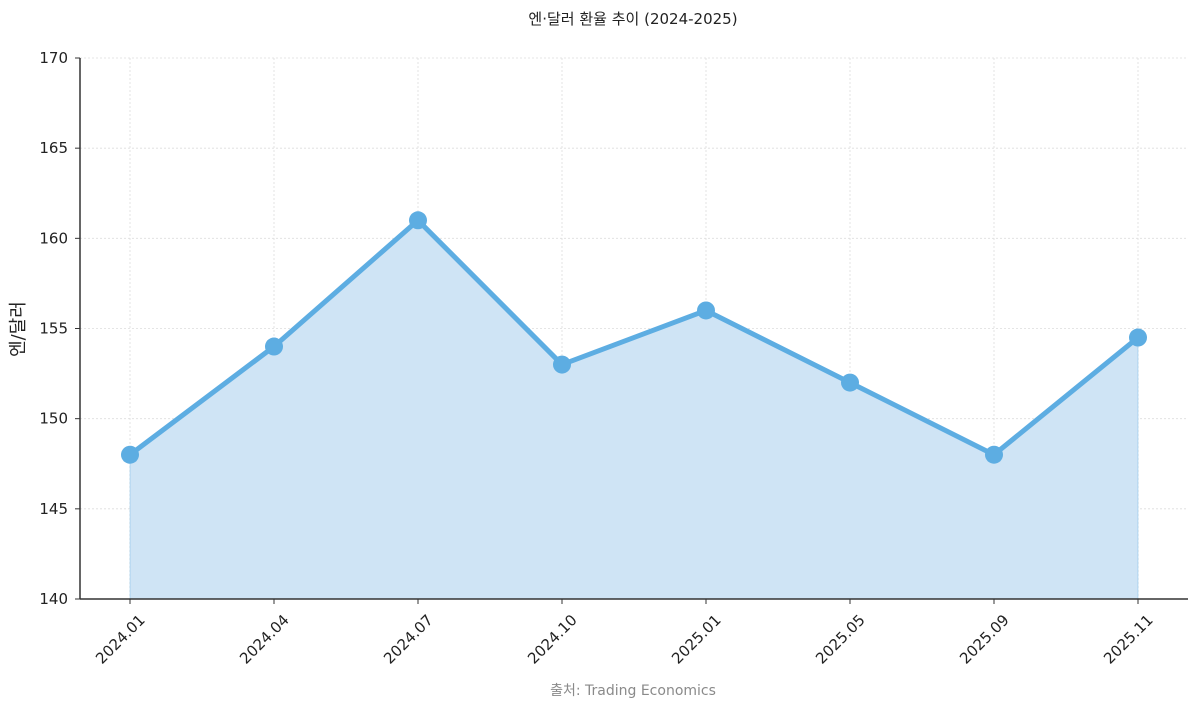 This screenshot has width=1200, height=712. What do you see at coordinates (633, 691) in the screenshot?
I see `source-label: 출처: Trading Economics` at bounding box center [633, 691].